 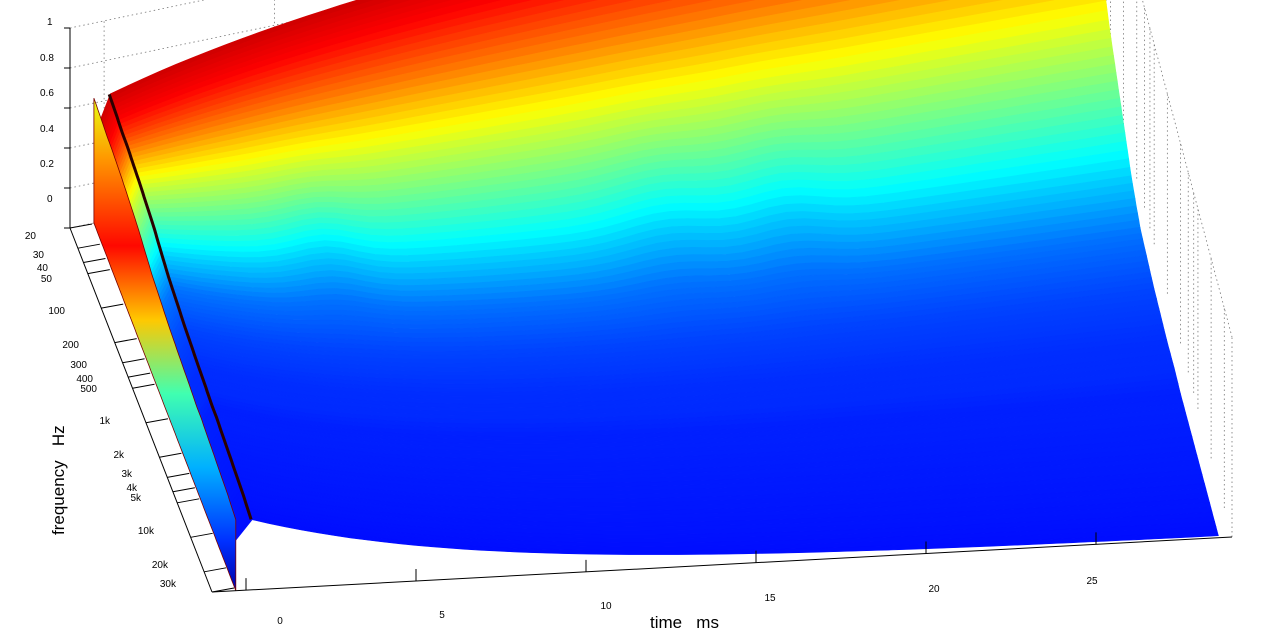 I want to click on y-tick-label: 2k, so click(x=119, y=455).